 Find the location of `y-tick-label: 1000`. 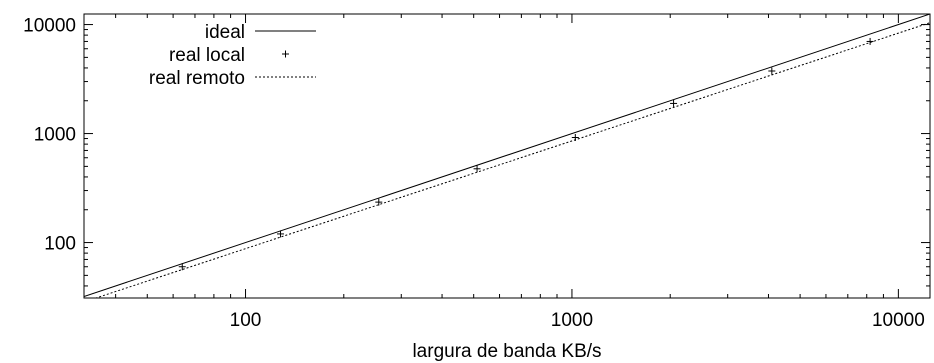

y-tick-label: 1000 is located at coordinates (55, 135).